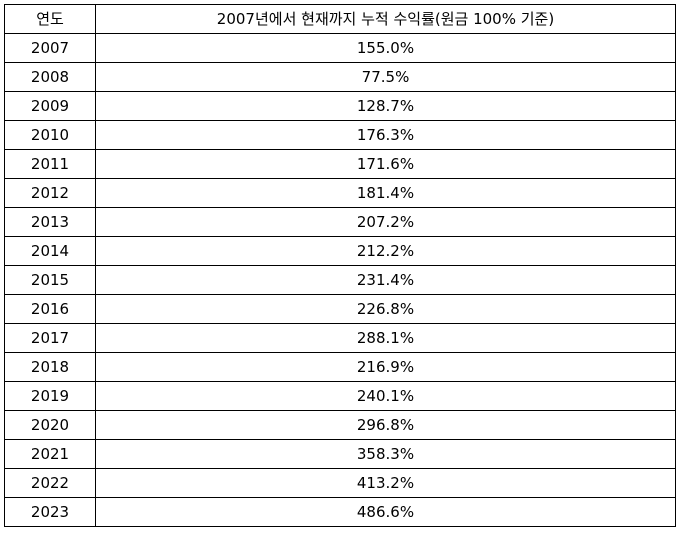  I want to click on year-cell: 2019, so click(50, 396).